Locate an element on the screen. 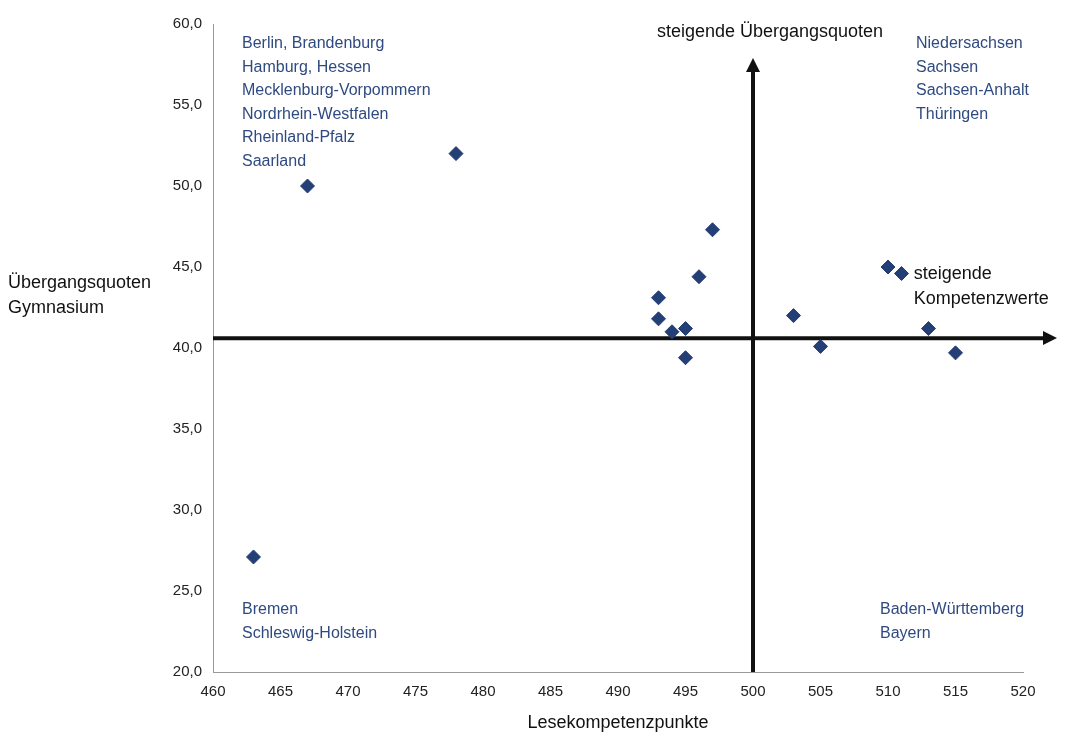 The width and height of the screenshot is (1070, 746). x-tick-label: 490 is located at coordinates (618, 691).